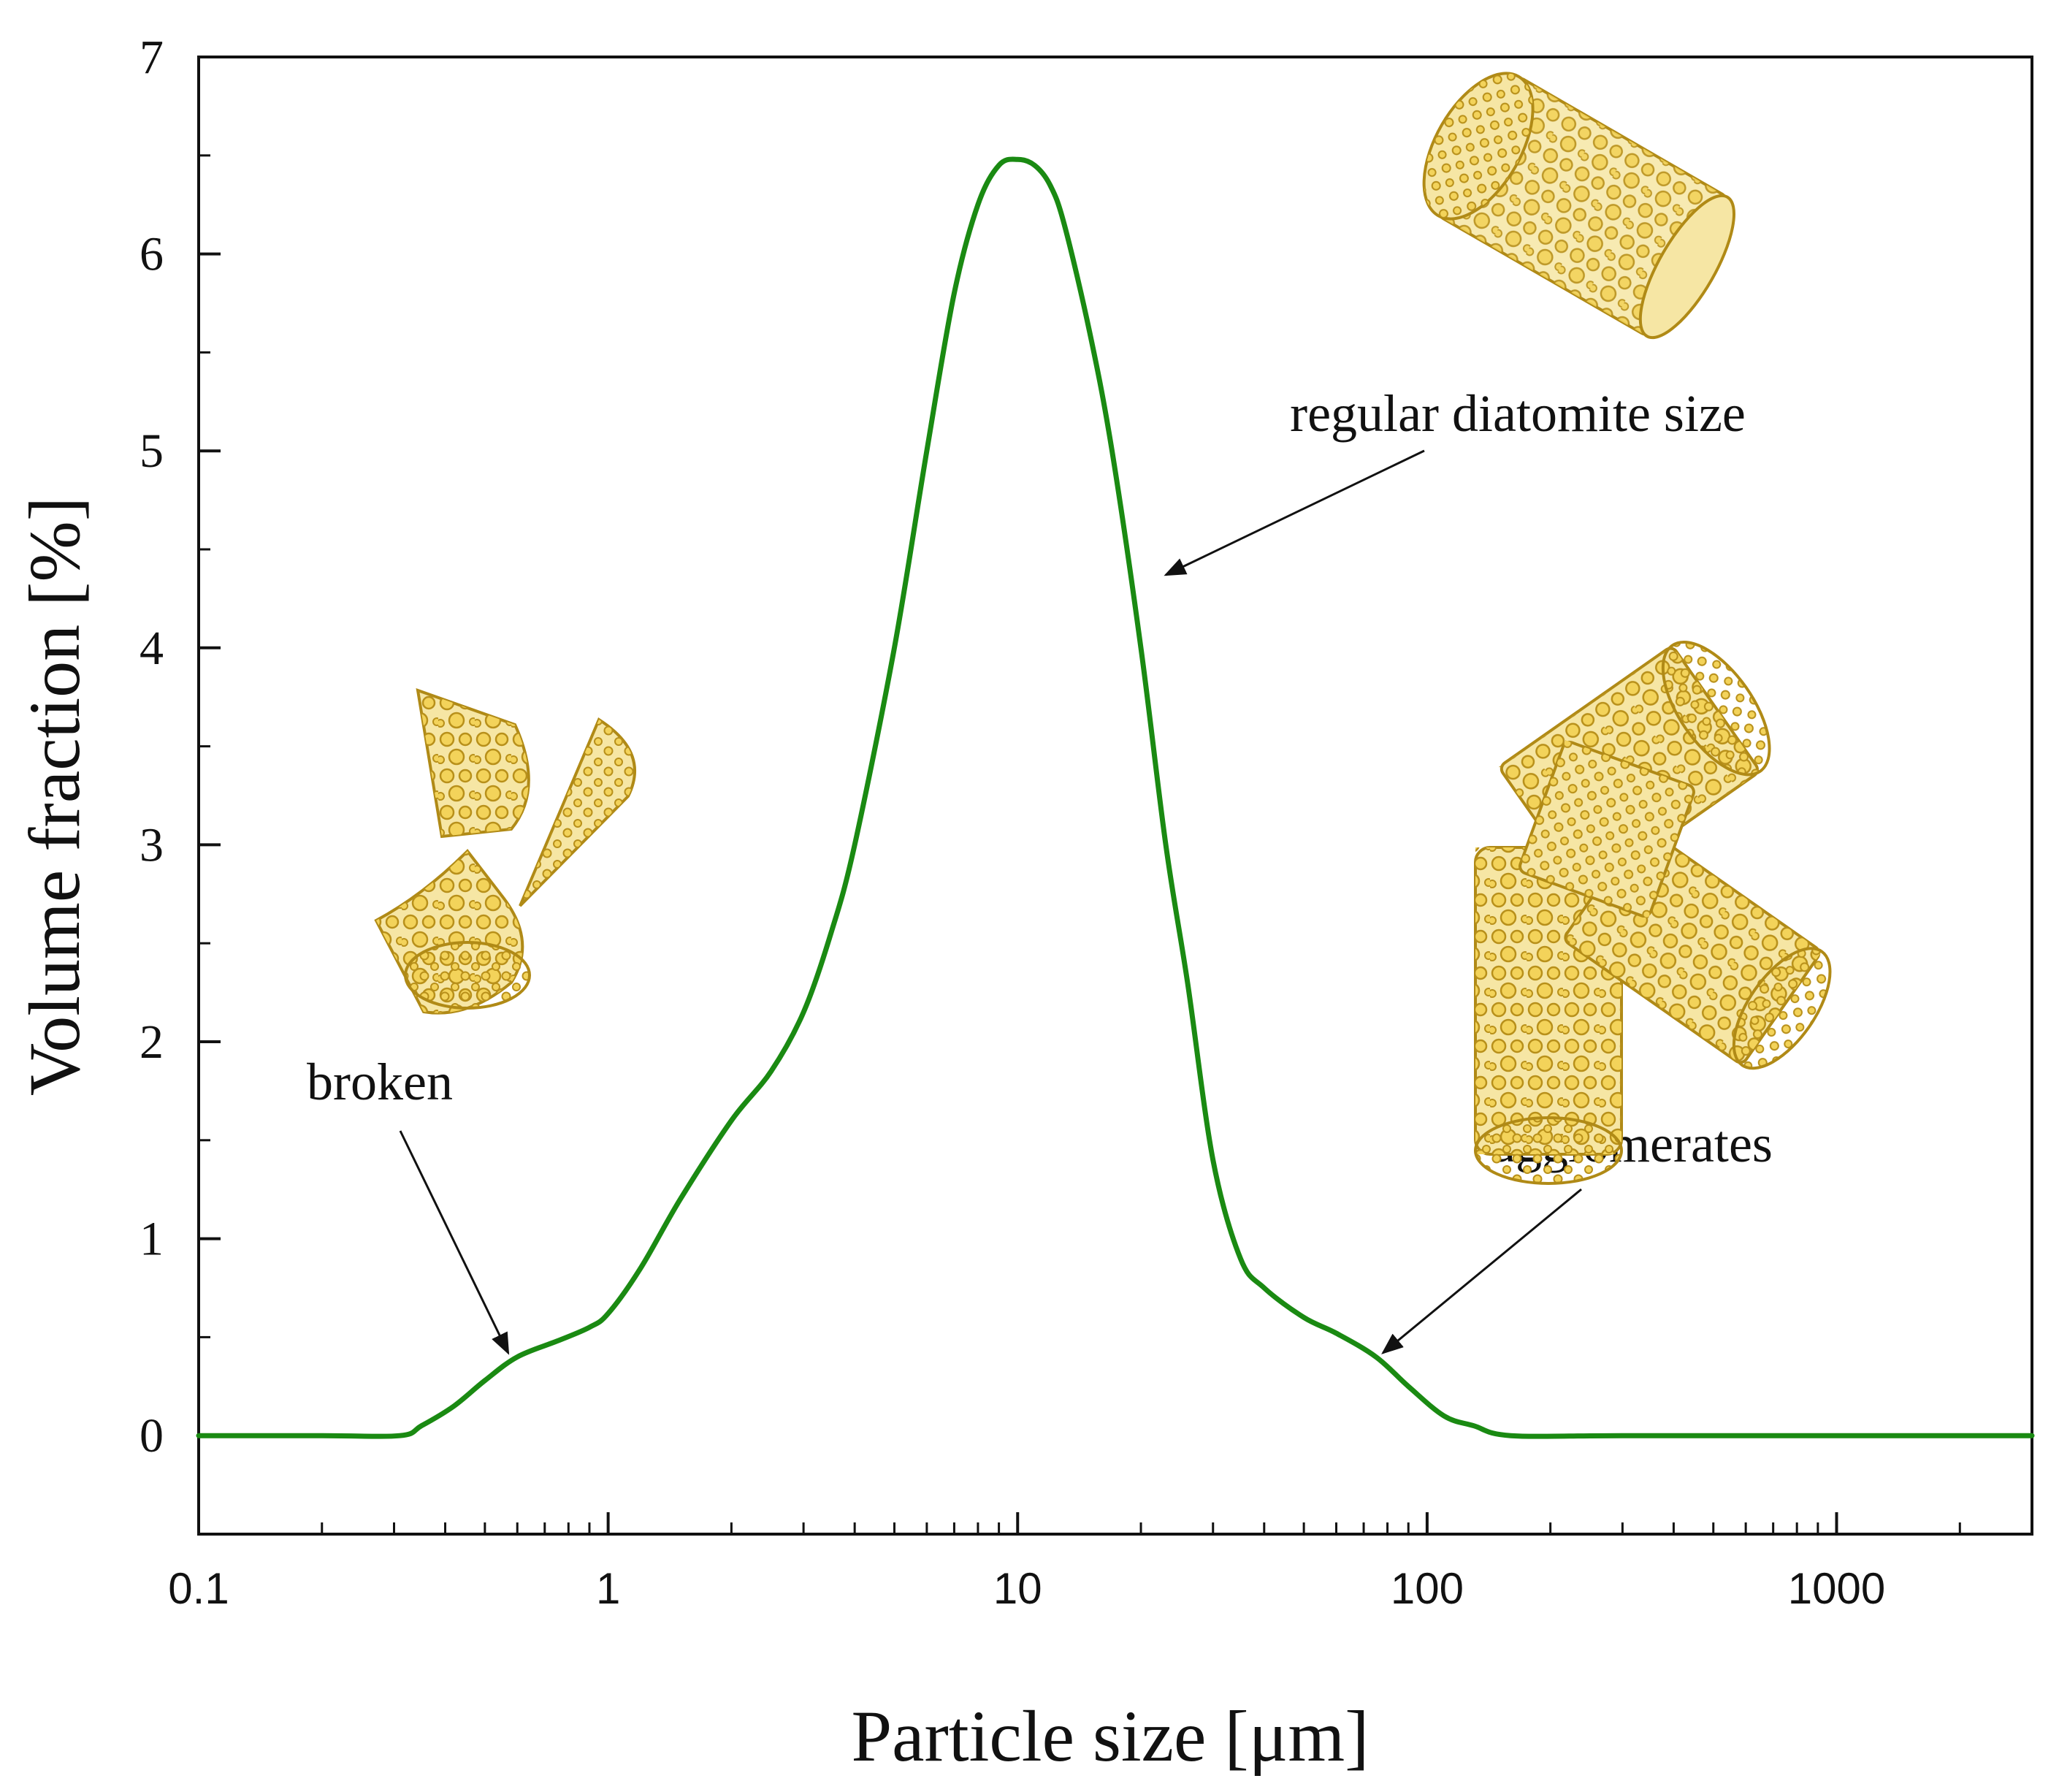 This screenshot has height=1792, width=2059. What do you see at coordinates (1177, 1528) in the screenshot?
I see `x-minor-ticks` at bounding box center [1177, 1528].